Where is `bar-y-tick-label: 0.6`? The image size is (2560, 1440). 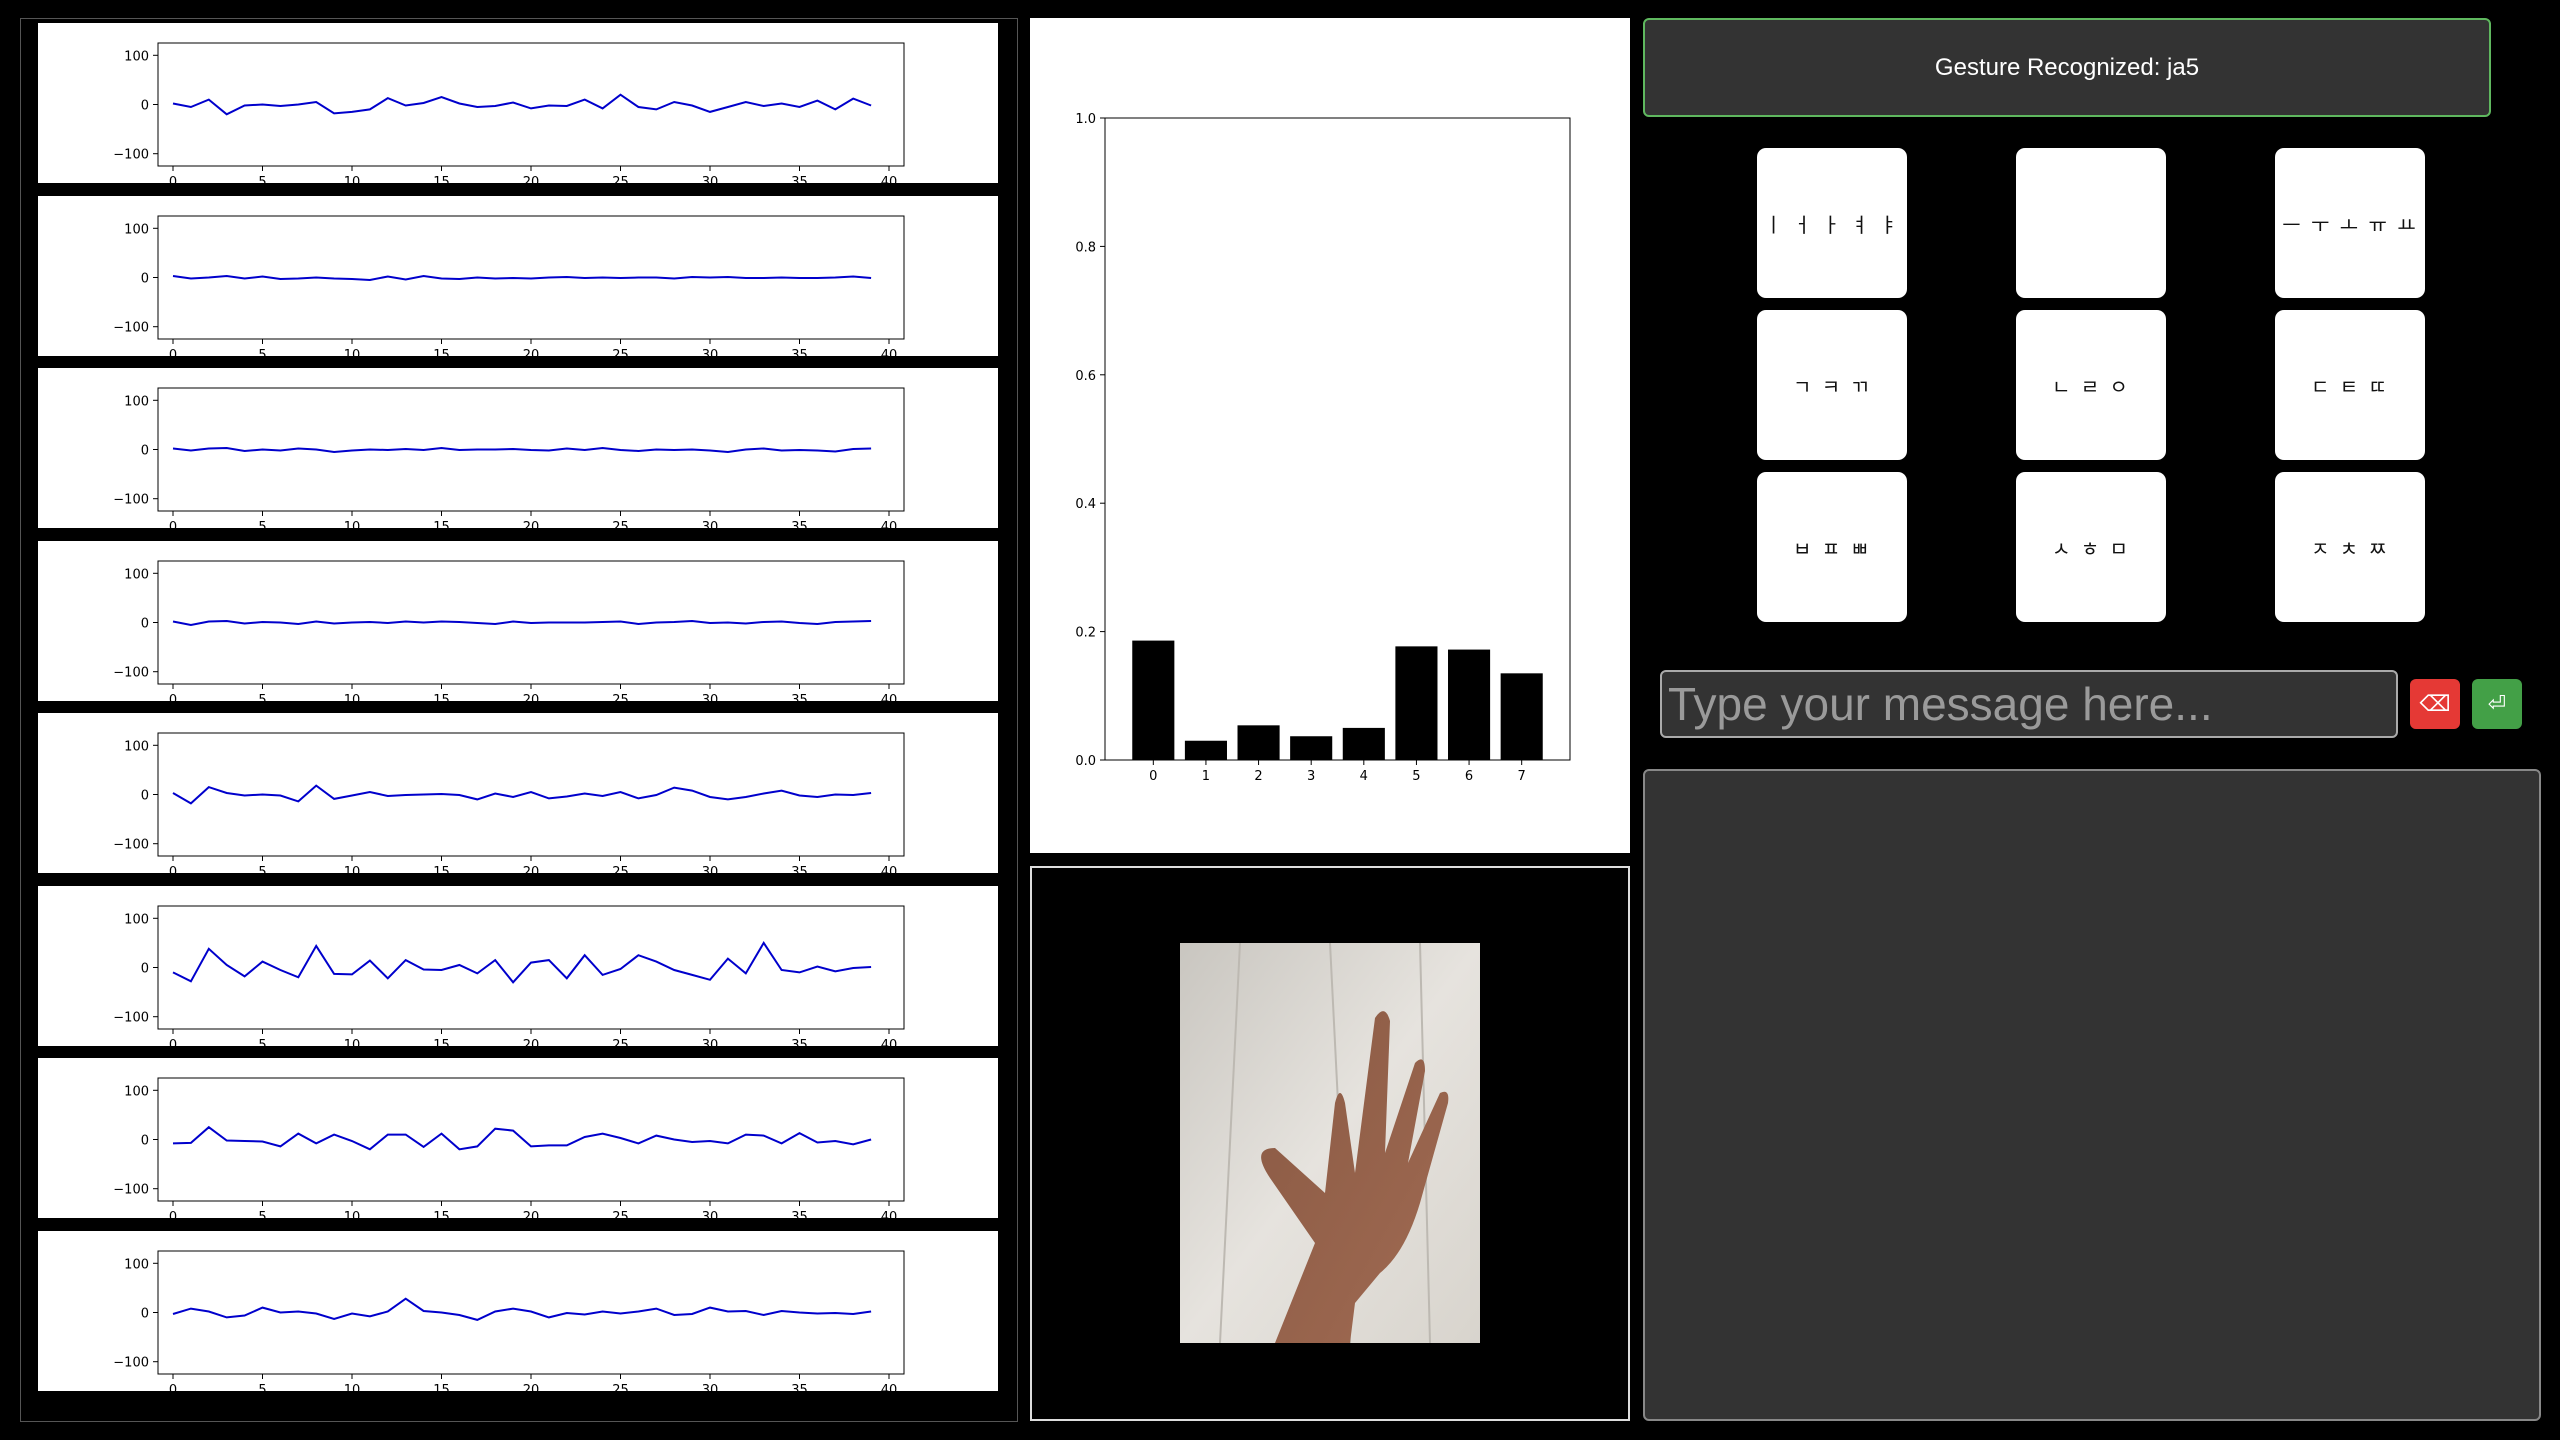
bar-y-tick-label: 0.6 is located at coordinates (1085, 376).